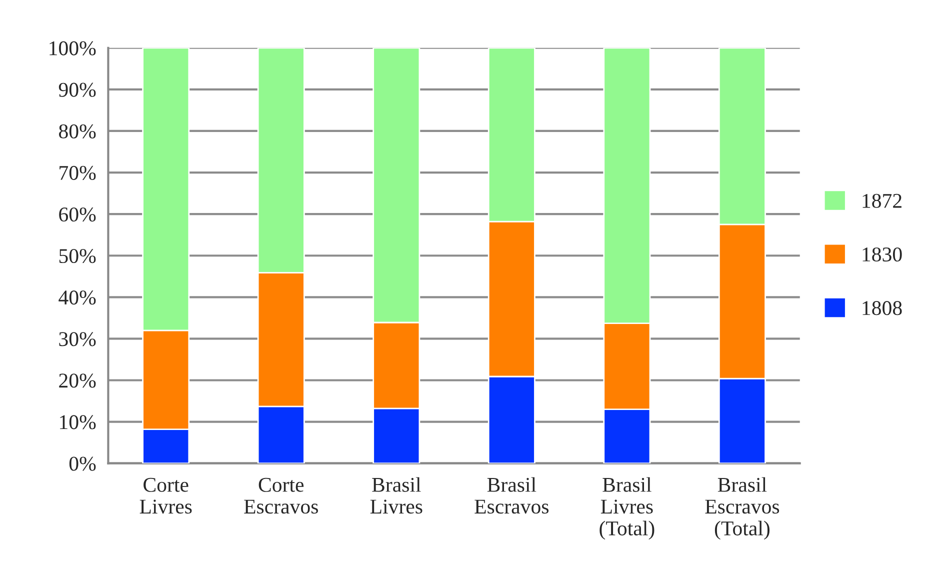 Image resolution: width=941 pixels, height=577 pixels. I want to click on y-tick-label: 20%, so click(77, 381).